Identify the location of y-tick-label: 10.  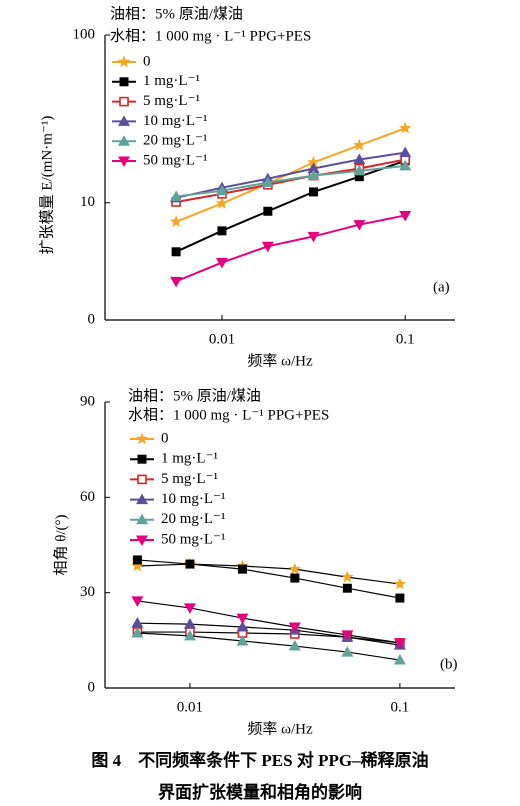
(87, 202).